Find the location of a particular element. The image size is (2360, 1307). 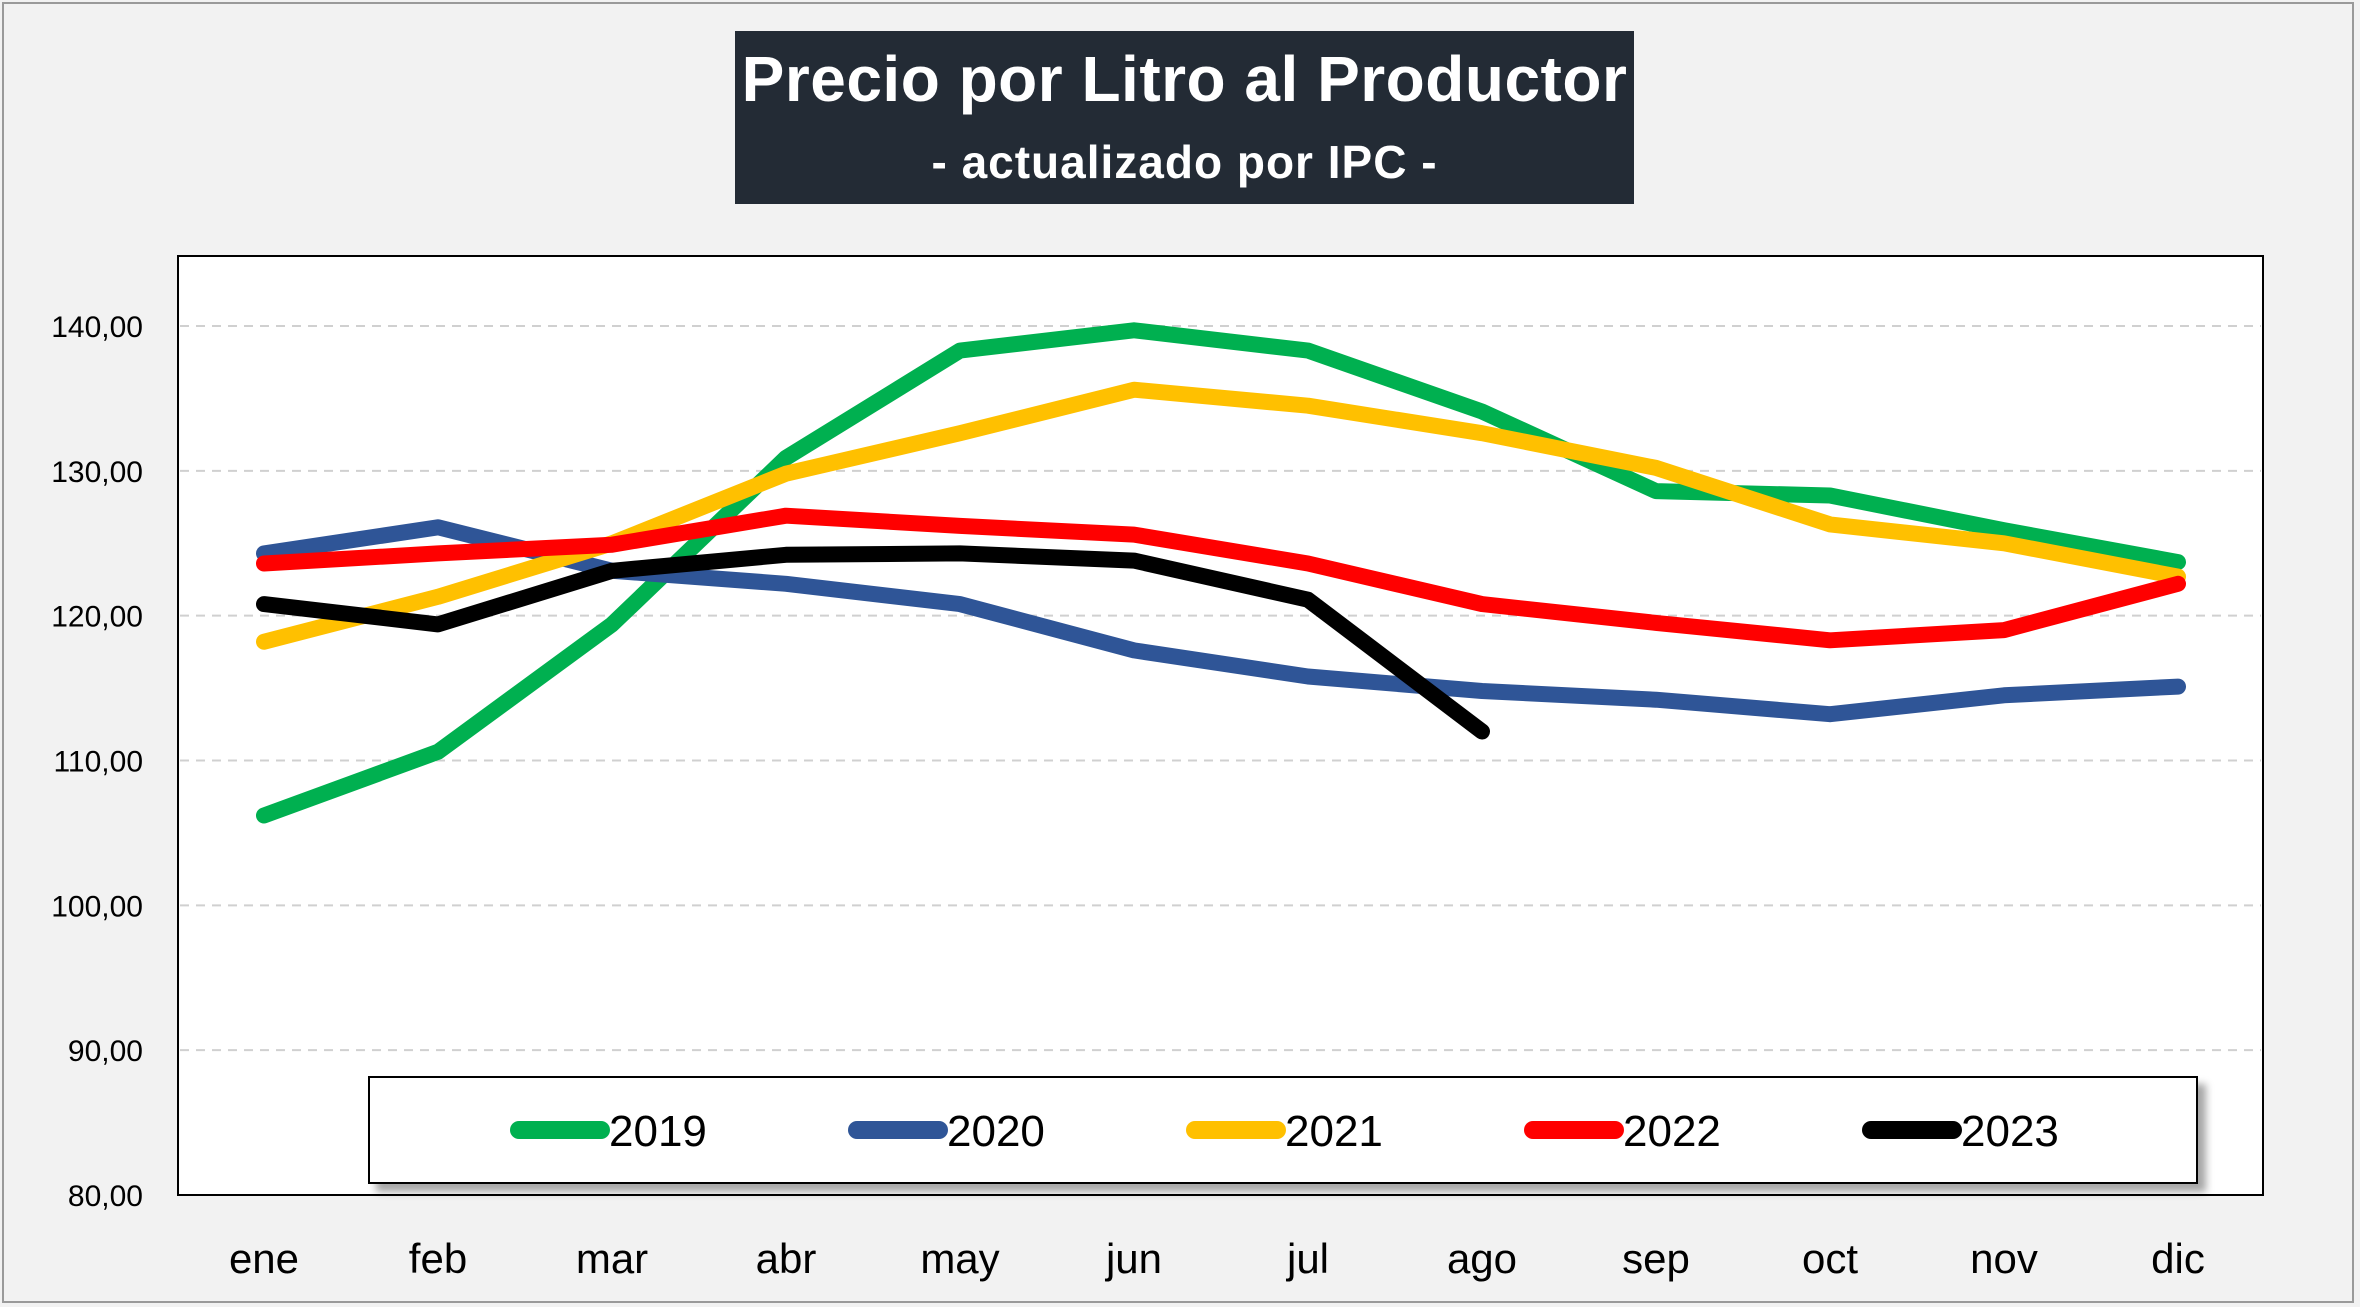

legend-label-2022: 2022 is located at coordinates (1672, 1131).